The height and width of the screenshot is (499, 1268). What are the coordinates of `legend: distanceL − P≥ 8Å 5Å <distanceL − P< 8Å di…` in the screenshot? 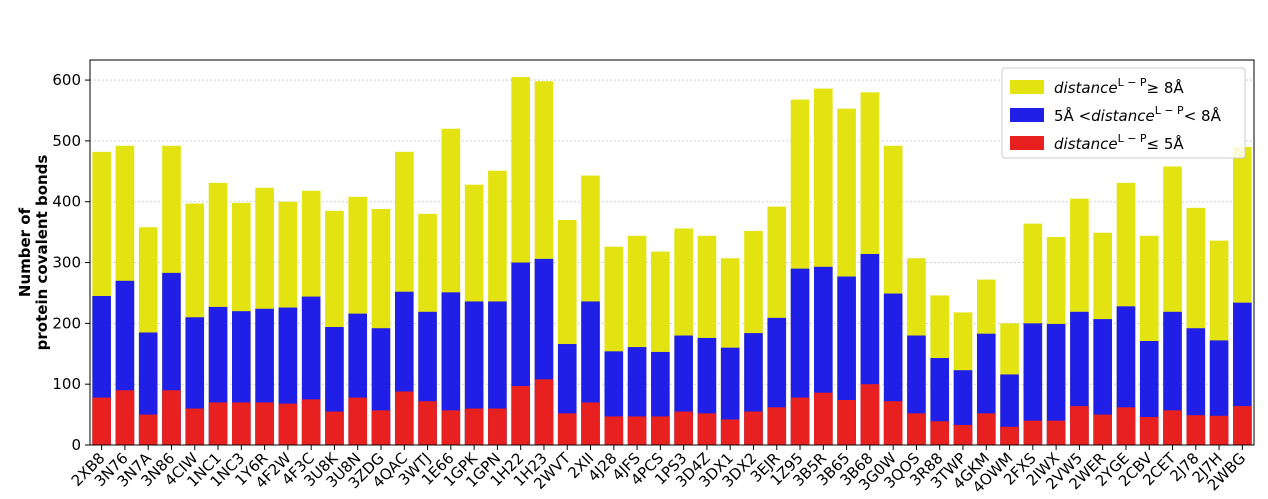 It's located at (1123, 113).